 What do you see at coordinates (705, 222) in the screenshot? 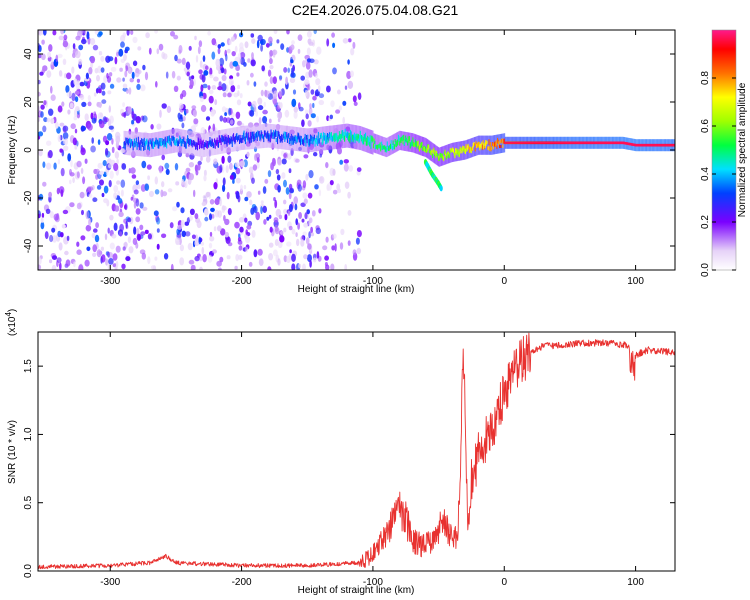
I see `colorbar-tick-label: 0.2` at bounding box center [705, 222].